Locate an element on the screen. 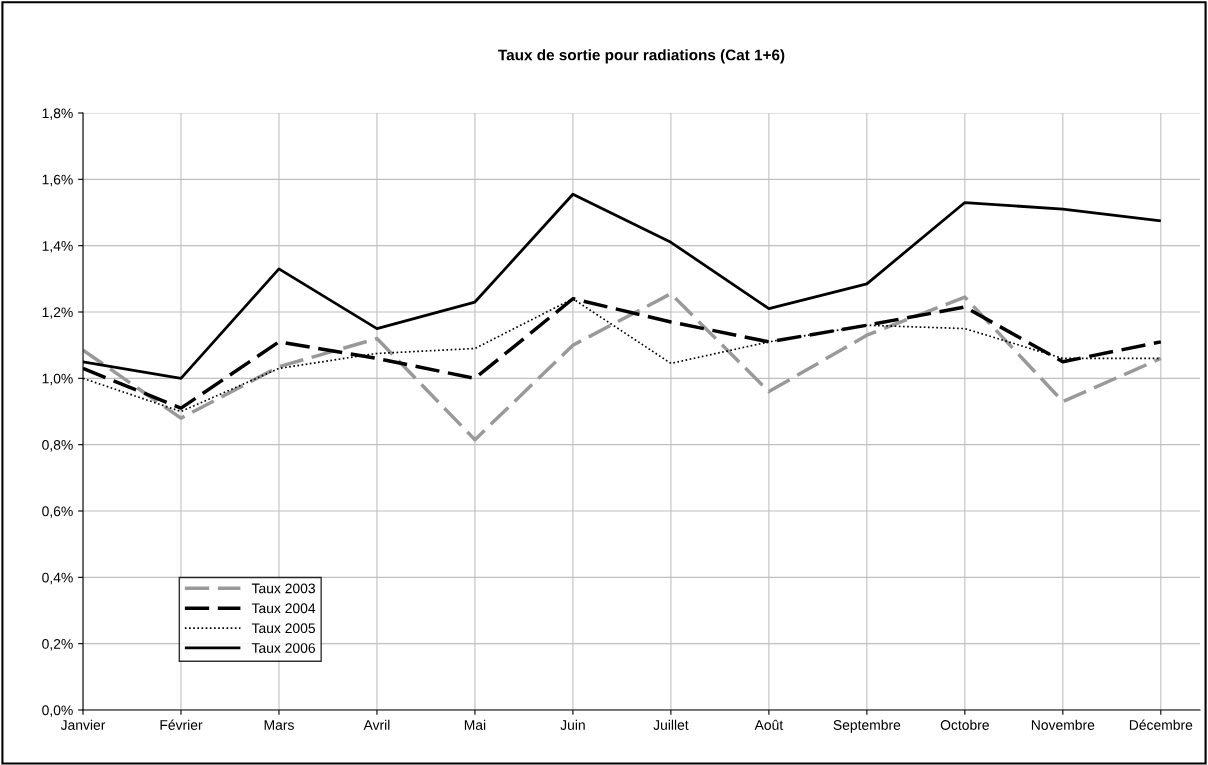  x-tick-label: Mars is located at coordinates (279, 725).